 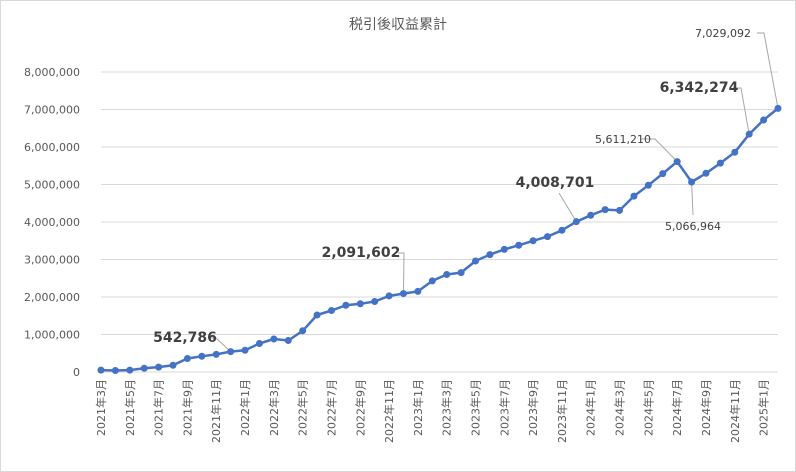 What do you see at coordinates (185, 338) in the screenshot?
I see `data-label: 542,786` at bounding box center [185, 338].